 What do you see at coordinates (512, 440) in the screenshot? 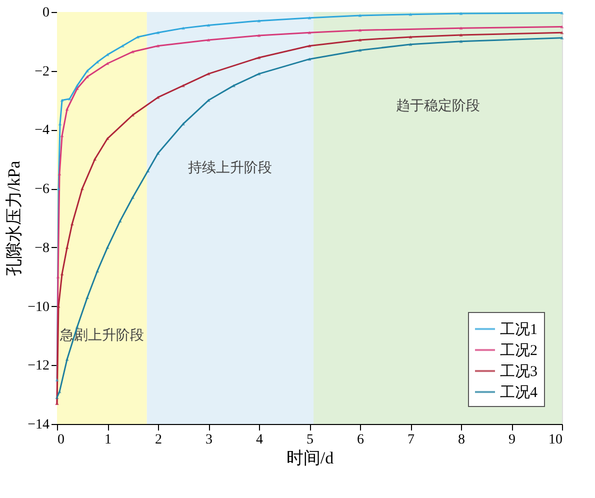
I see `x-tick-label: 9` at bounding box center [512, 440].